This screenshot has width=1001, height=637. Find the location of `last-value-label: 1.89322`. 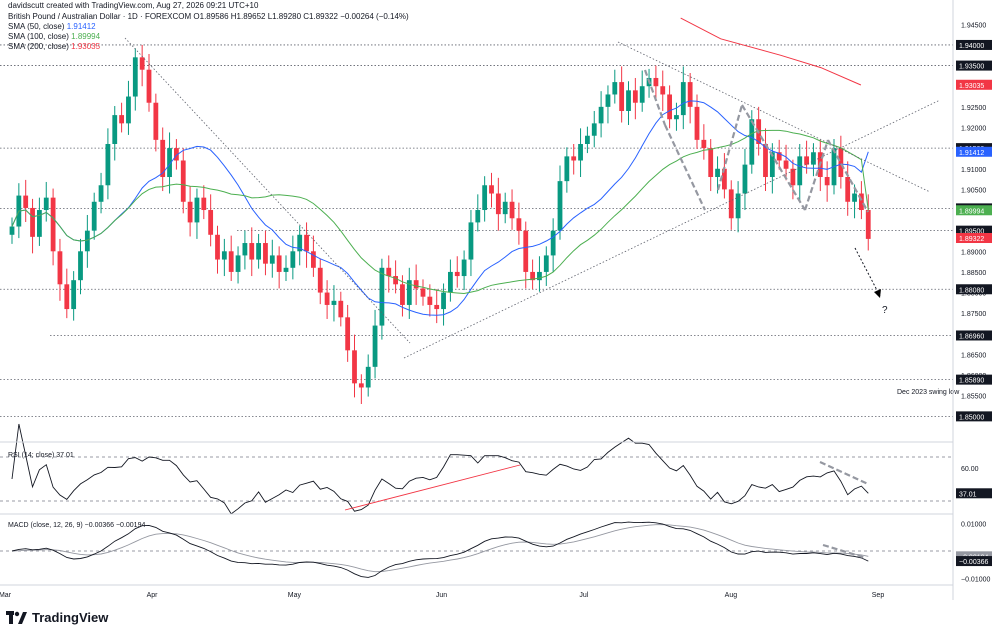

last-value-label: 1.89322 is located at coordinates (971, 239).